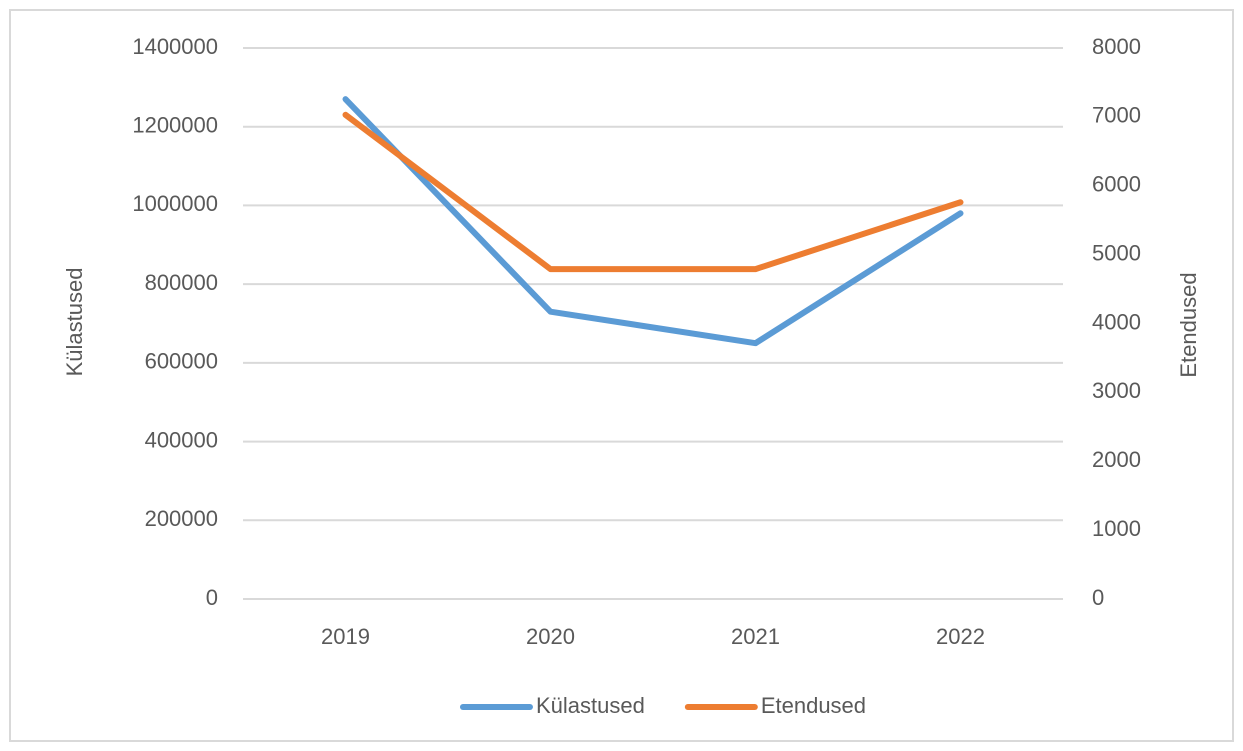  I want to click on y-axis-title: Külastused, so click(74, 322).